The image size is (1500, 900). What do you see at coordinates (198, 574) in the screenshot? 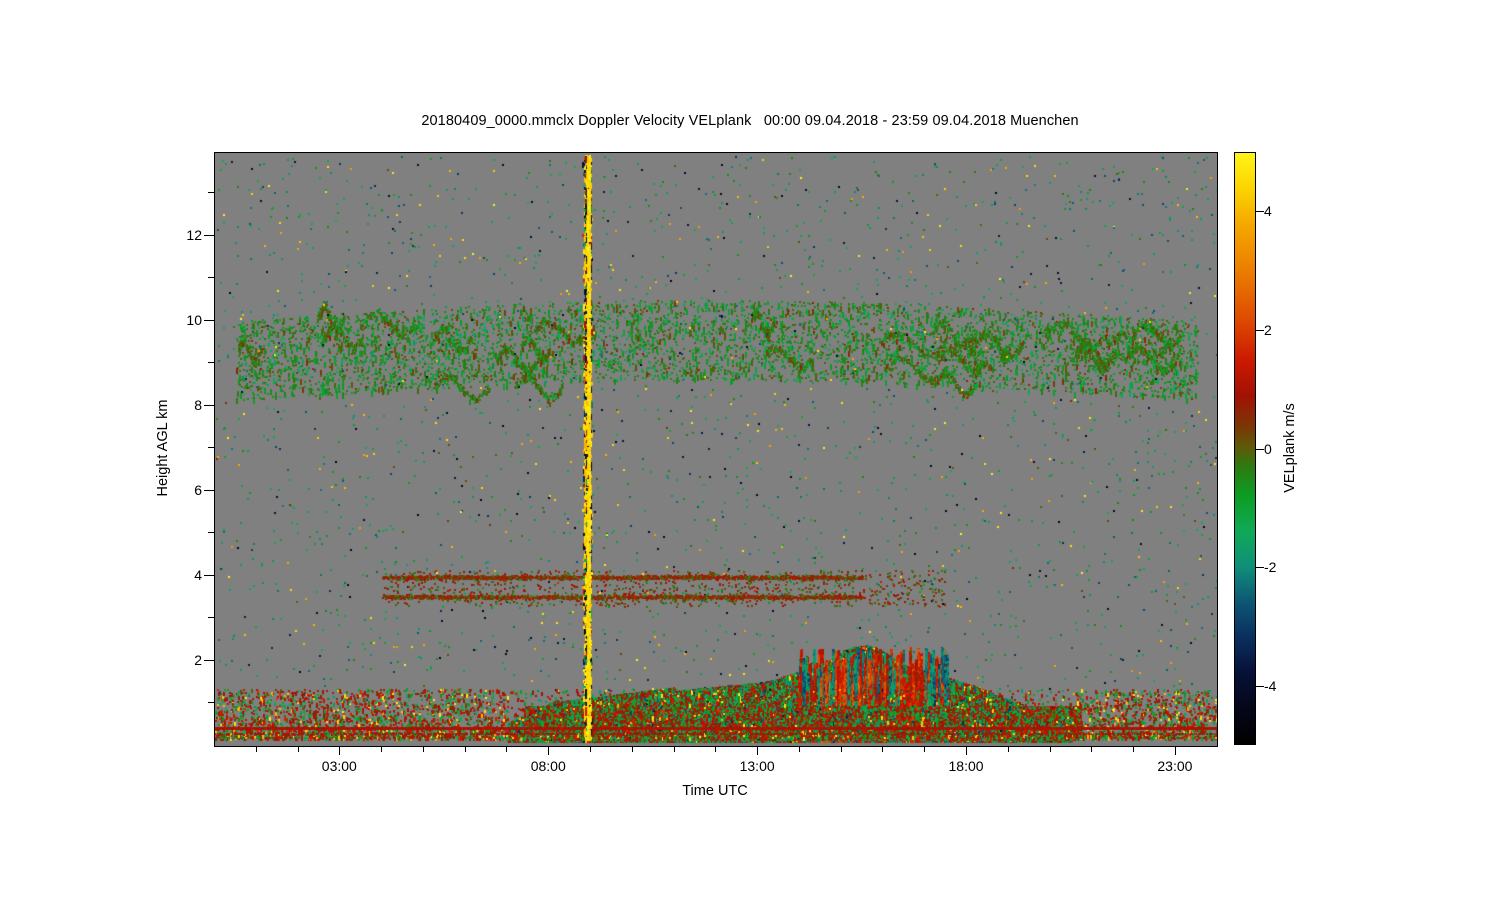
I see `y-axis-tick-label: 4` at bounding box center [198, 574].